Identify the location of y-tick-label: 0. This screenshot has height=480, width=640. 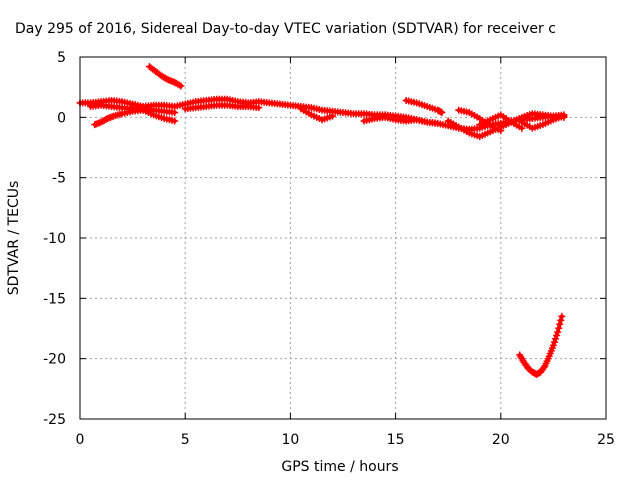
(61, 118).